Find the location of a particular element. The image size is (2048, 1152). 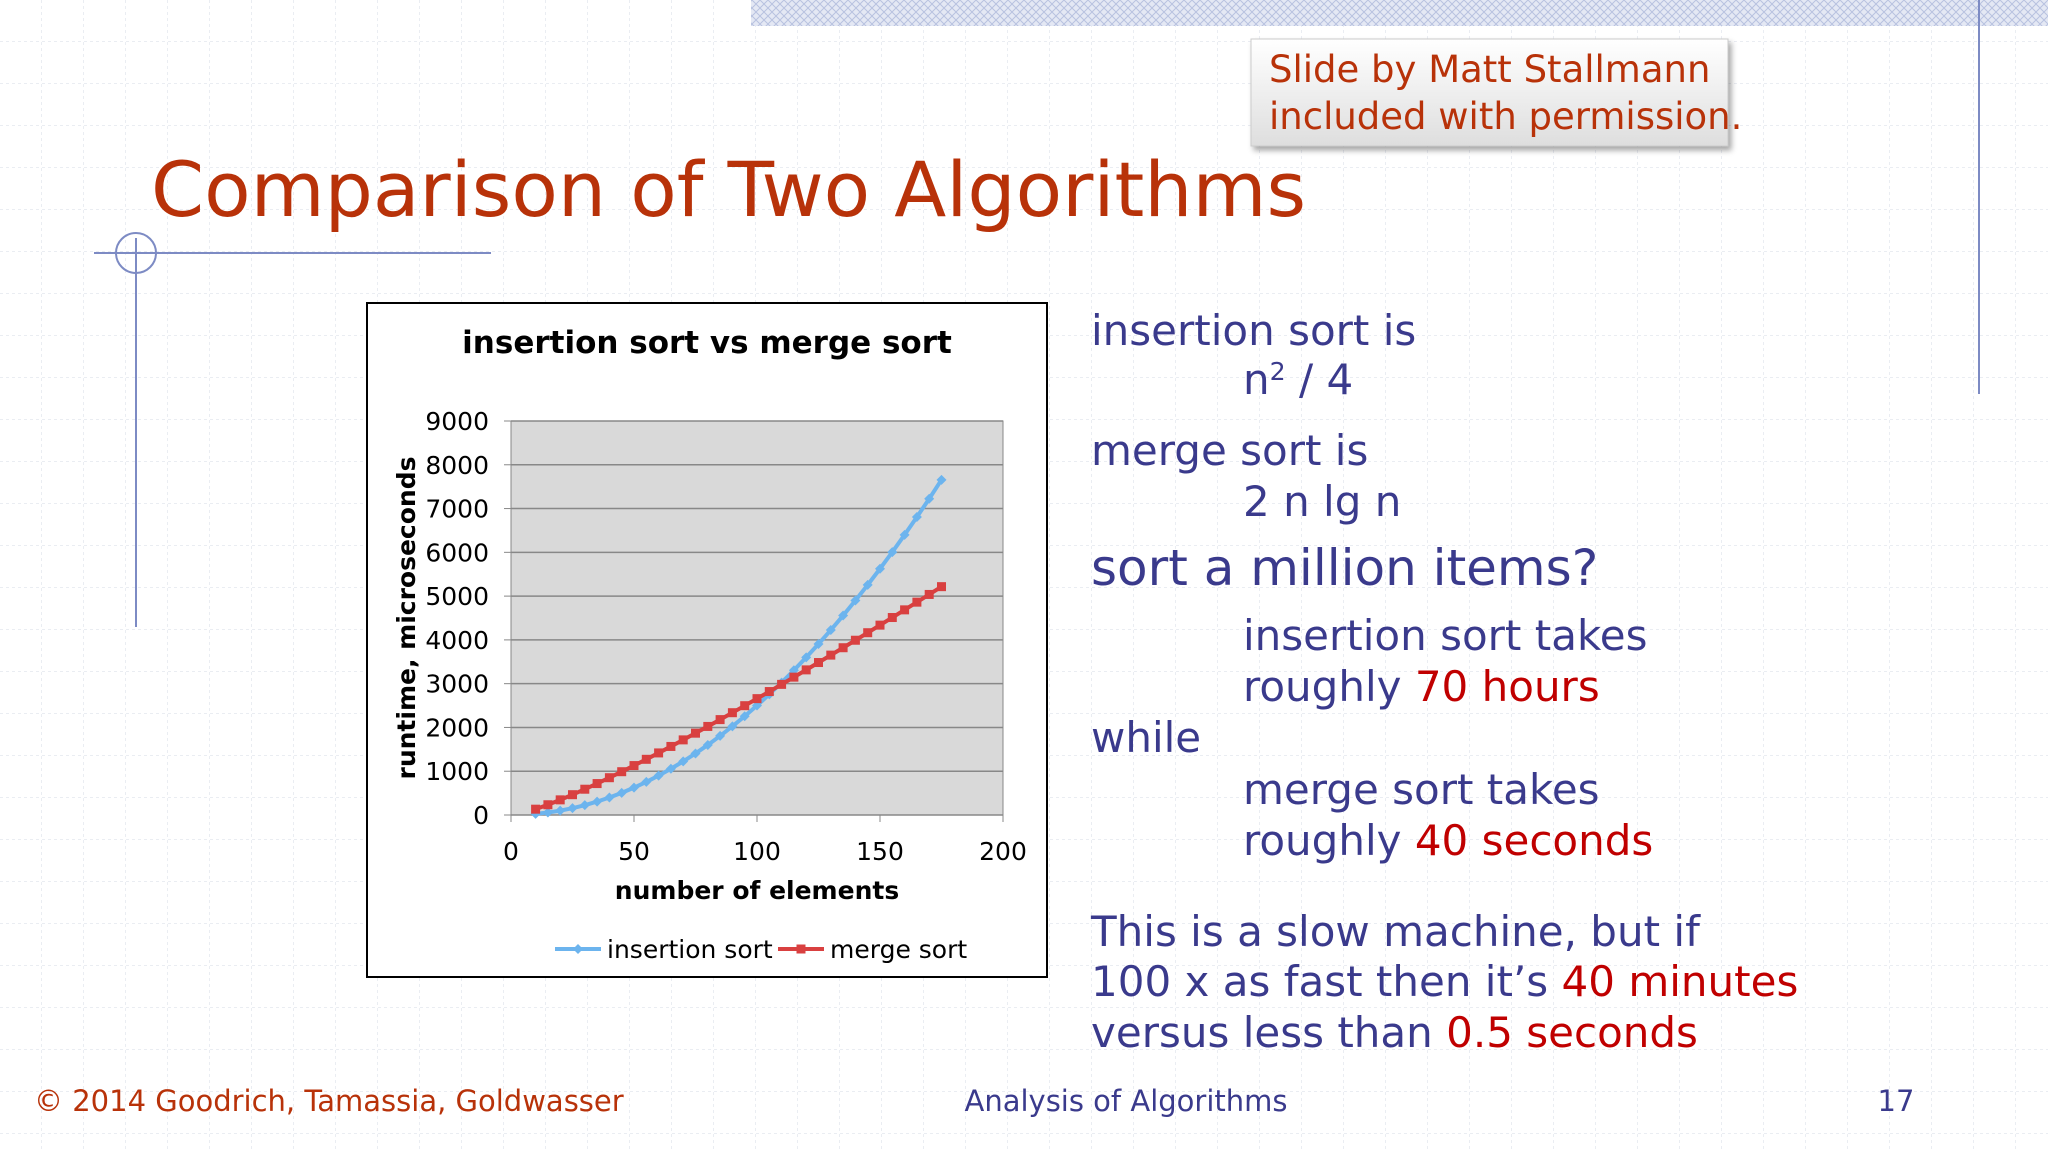

note-line: included with permission. is located at coordinates (1505, 116).